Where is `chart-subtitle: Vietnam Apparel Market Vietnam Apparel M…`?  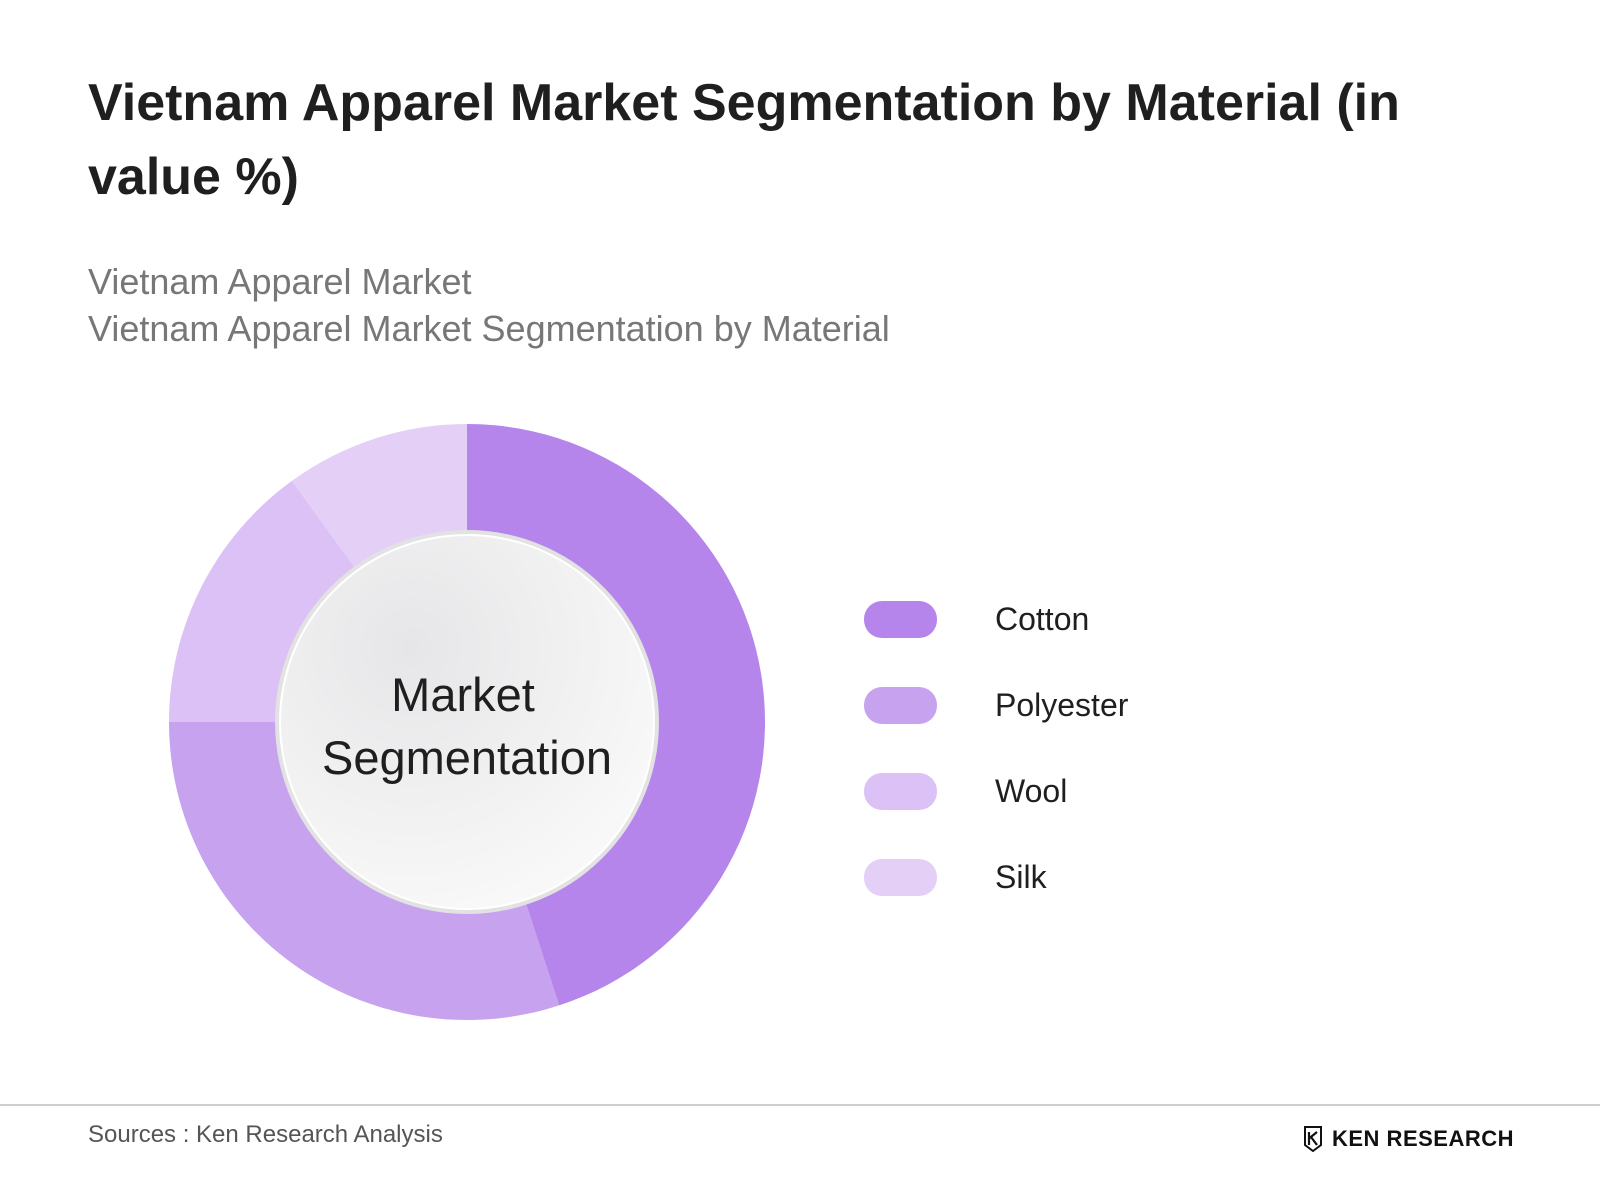
chart-subtitle: Vietnam Apparel Market Vietnam Apparel M… is located at coordinates (688, 305).